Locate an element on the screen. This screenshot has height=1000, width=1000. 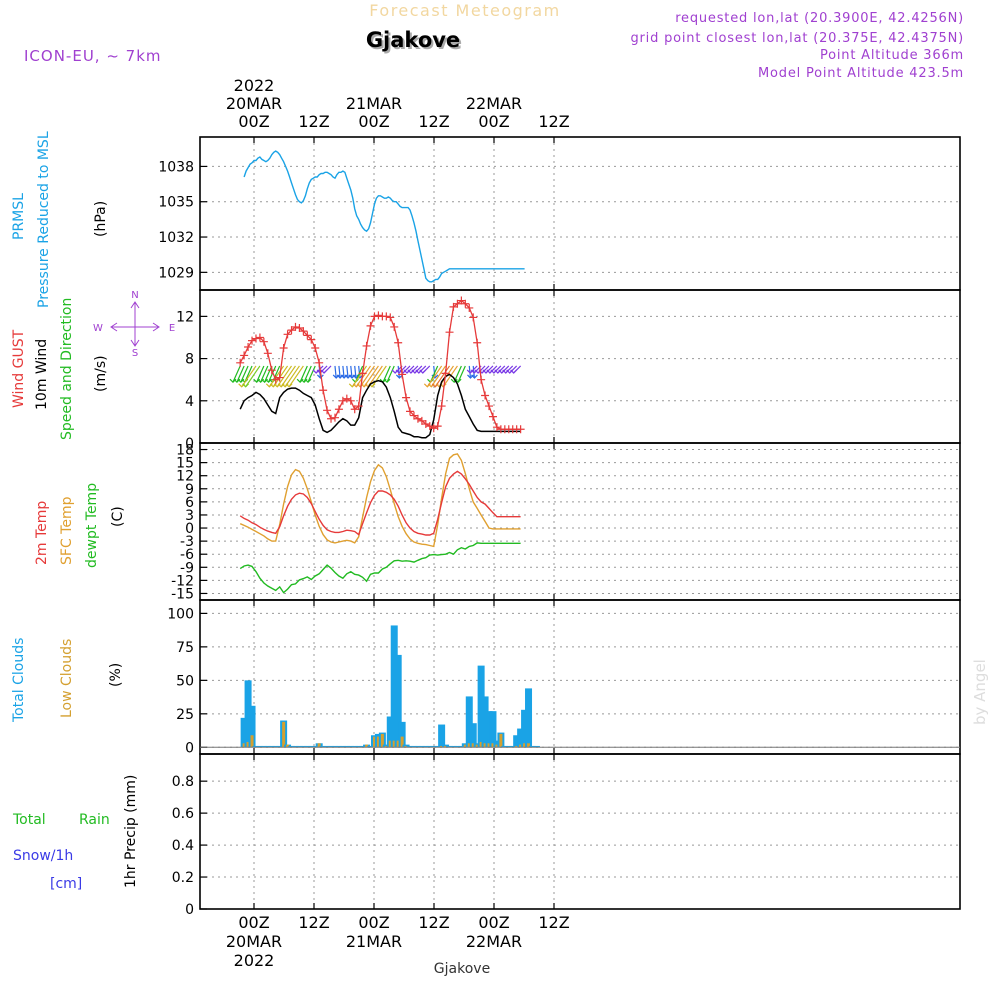
y-tick-label: 1032 is located at coordinates (176, 238).